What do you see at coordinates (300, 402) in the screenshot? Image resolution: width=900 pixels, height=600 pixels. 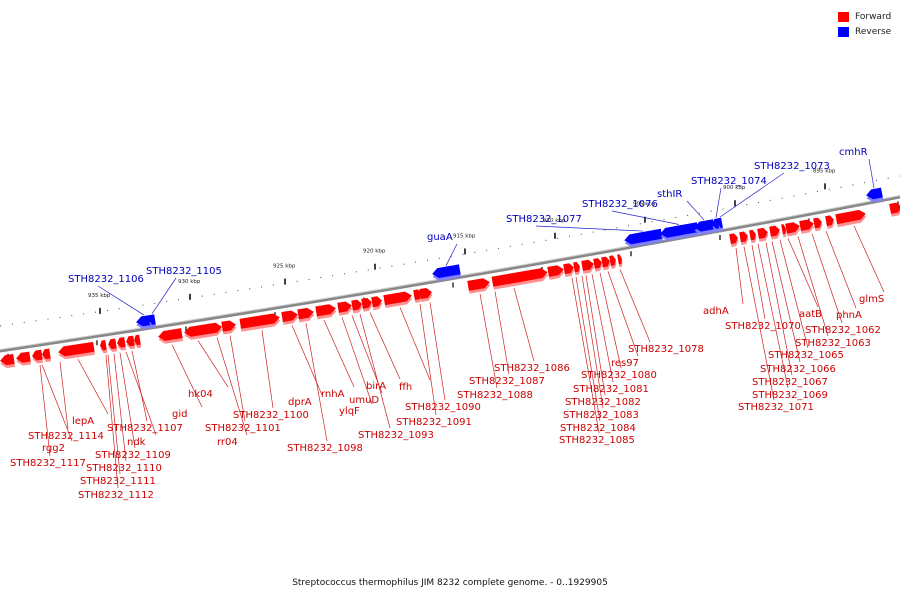 I see `forward-gene-label: dprA` at bounding box center [300, 402].